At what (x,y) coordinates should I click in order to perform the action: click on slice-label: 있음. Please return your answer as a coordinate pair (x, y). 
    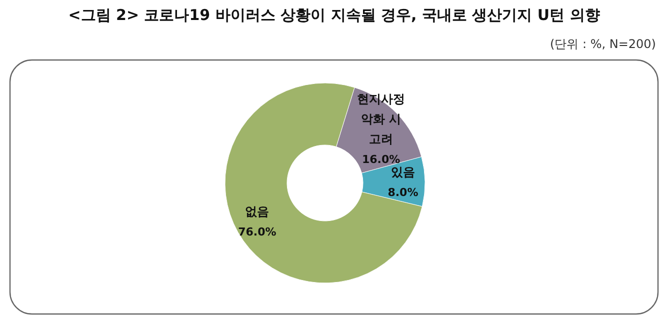
    Looking at the image, I should click on (402, 171).